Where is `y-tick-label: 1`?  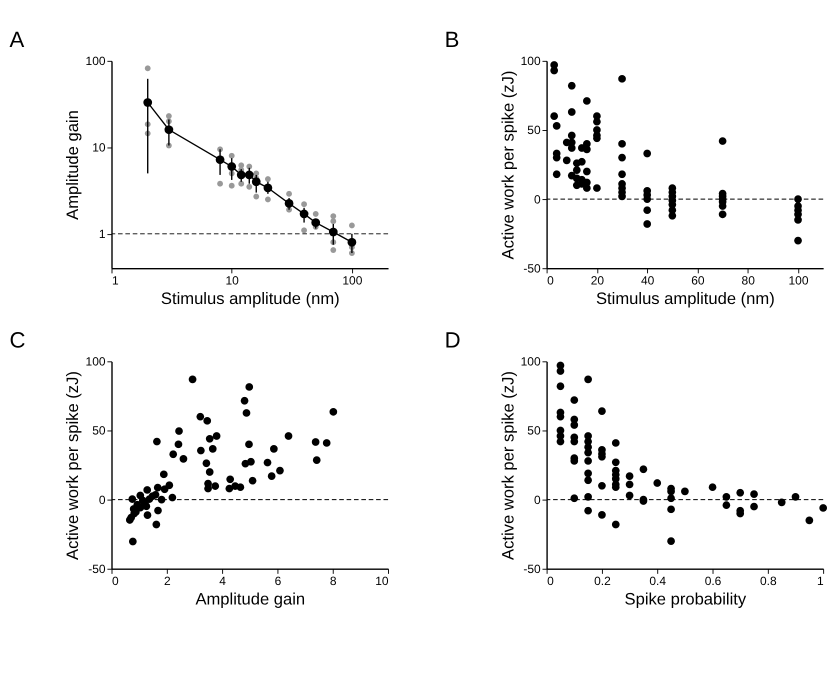 y-tick-label: 1 is located at coordinates (102, 233).